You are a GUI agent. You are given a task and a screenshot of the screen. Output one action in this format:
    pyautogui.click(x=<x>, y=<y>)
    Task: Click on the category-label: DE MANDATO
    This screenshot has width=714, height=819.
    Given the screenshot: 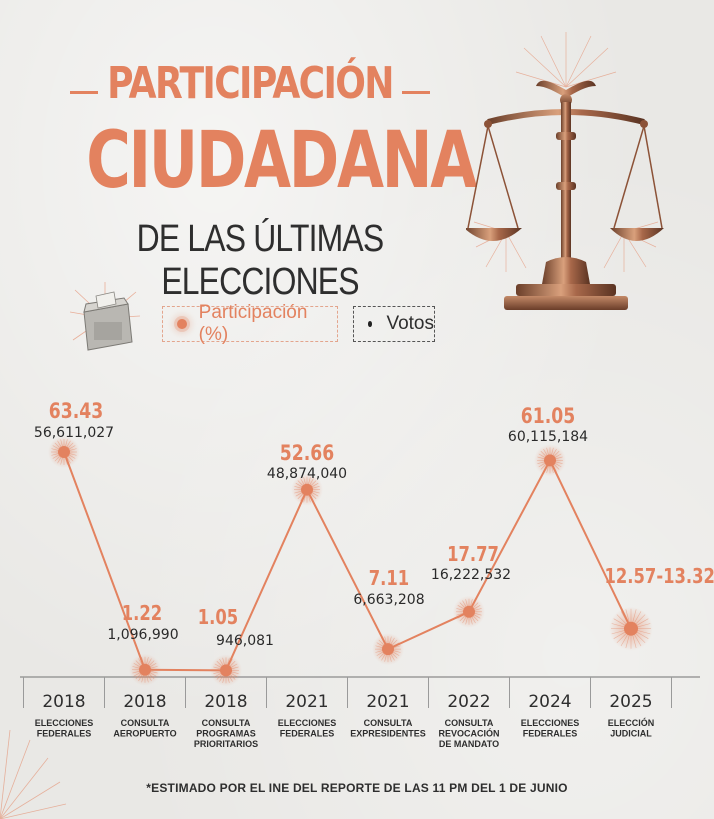 What is the action you would take?
    pyautogui.click(x=469, y=744)
    